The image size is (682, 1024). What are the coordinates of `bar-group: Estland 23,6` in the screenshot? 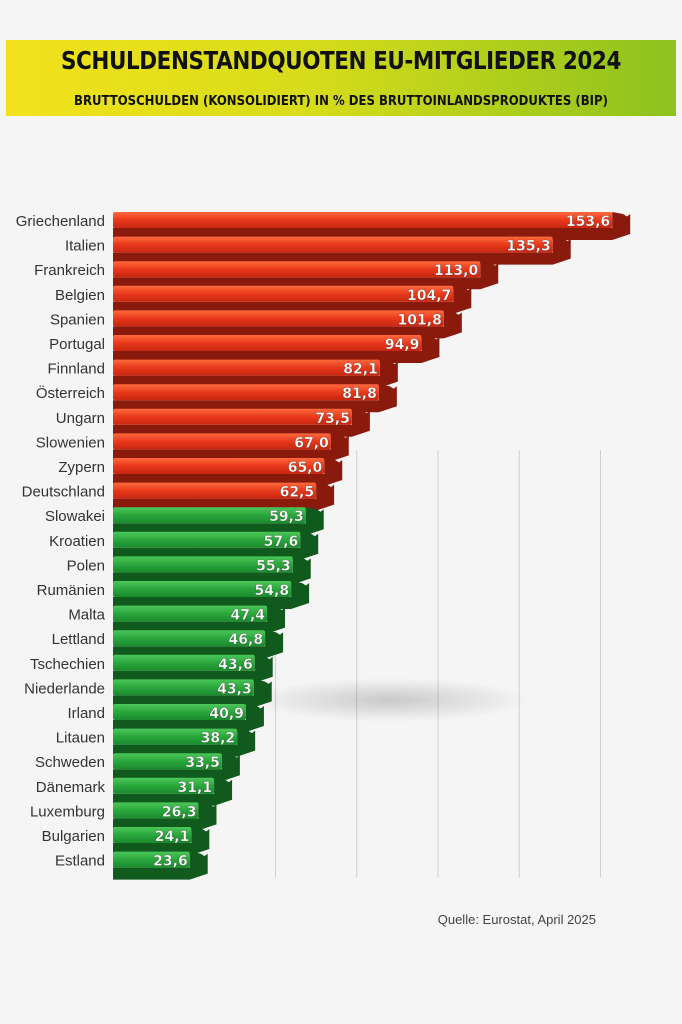 It's located at (131, 865).